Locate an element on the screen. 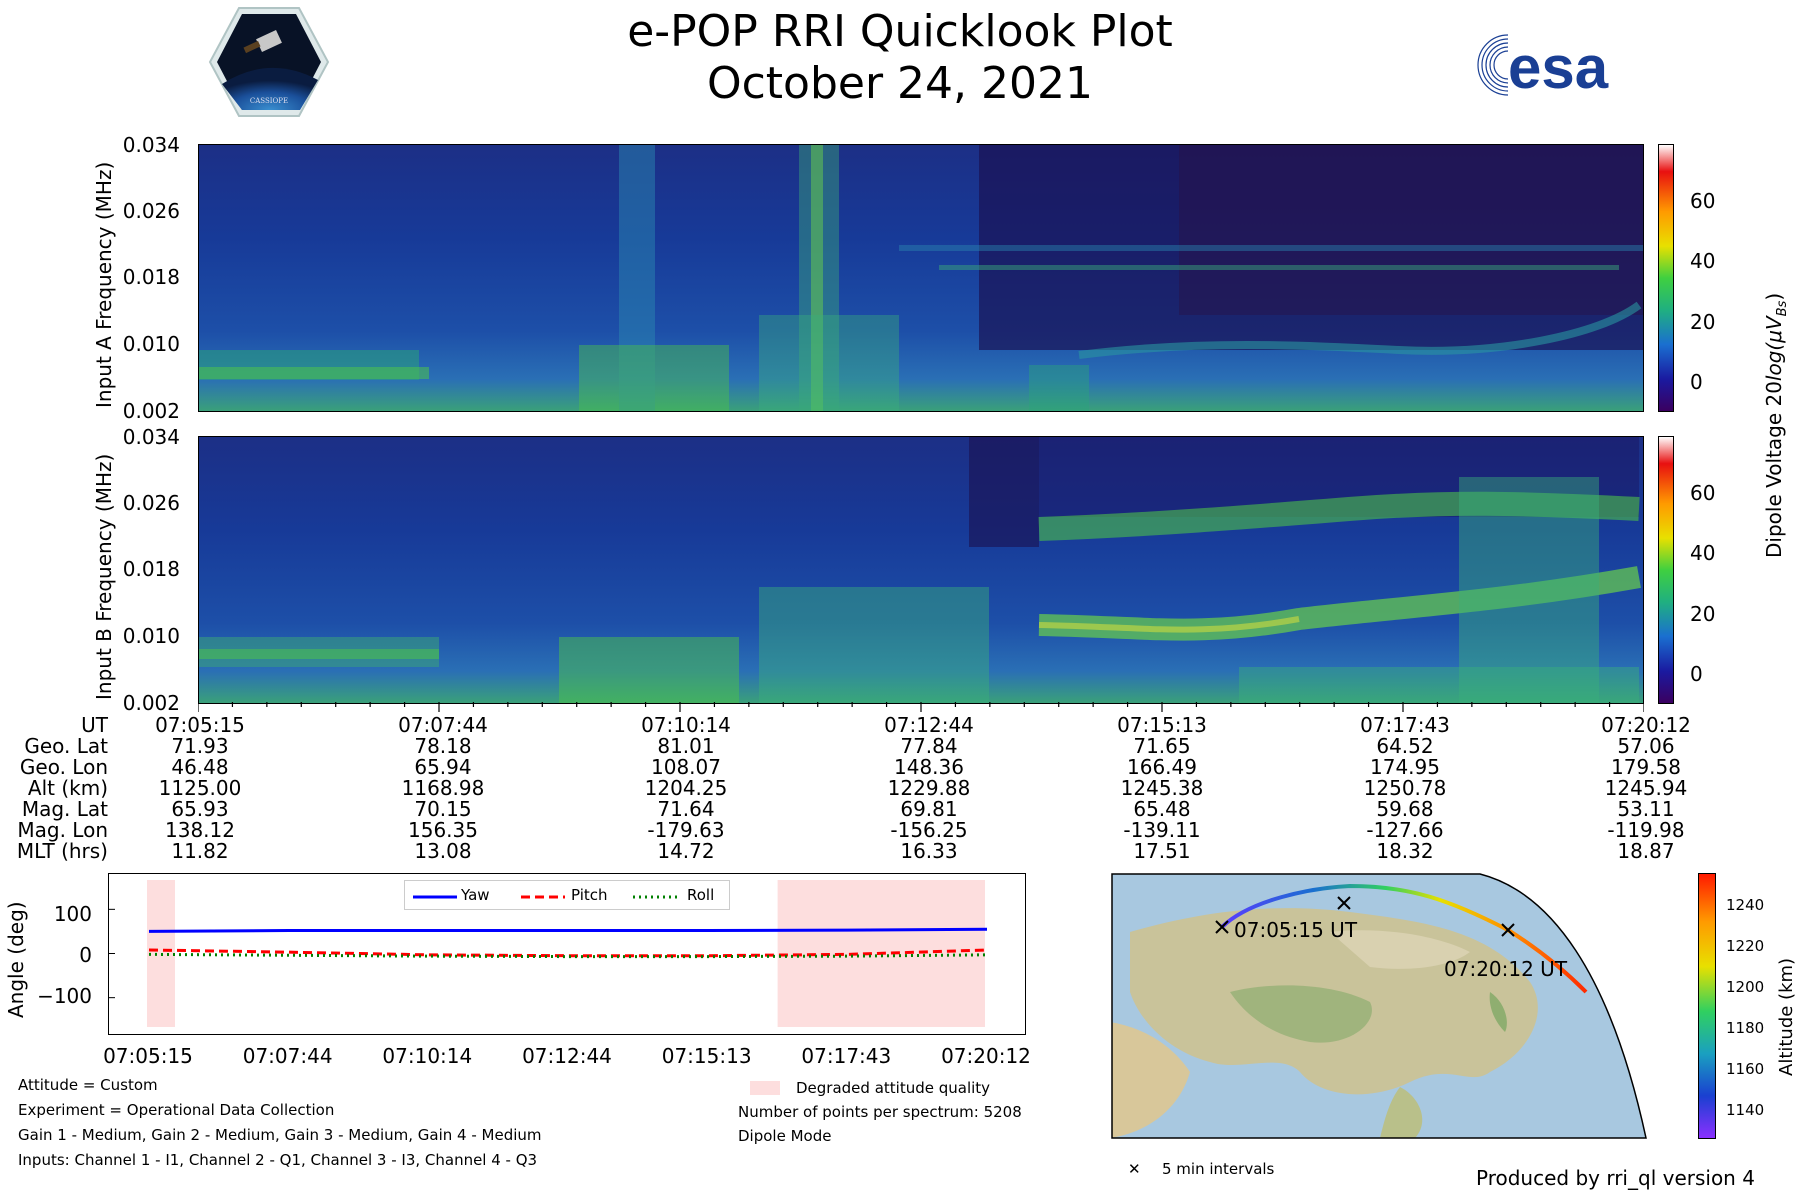 The image size is (1800, 1200). spectrogram-xticks is located at coordinates (921, 707).